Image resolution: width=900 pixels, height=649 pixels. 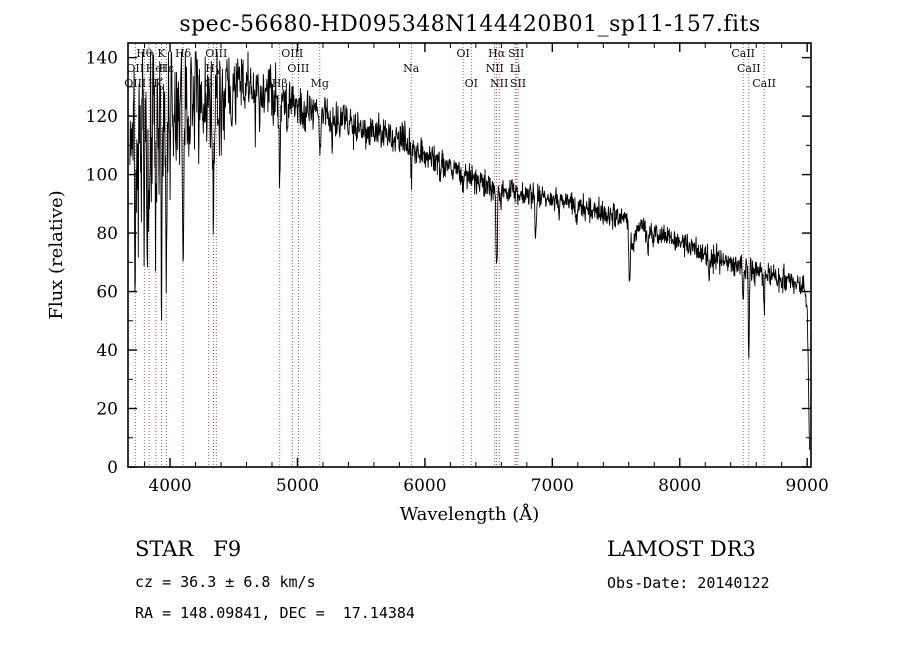 I want to click on spectral-line-label: G, so click(x=208, y=83).